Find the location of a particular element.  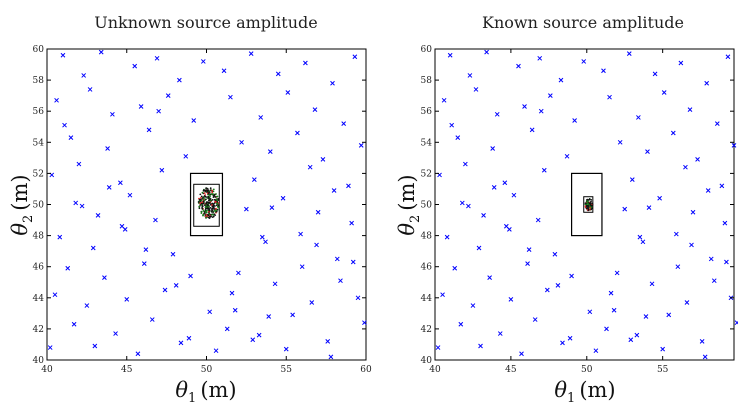

right-x-tick-label: 55 is located at coordinates (663, 370).